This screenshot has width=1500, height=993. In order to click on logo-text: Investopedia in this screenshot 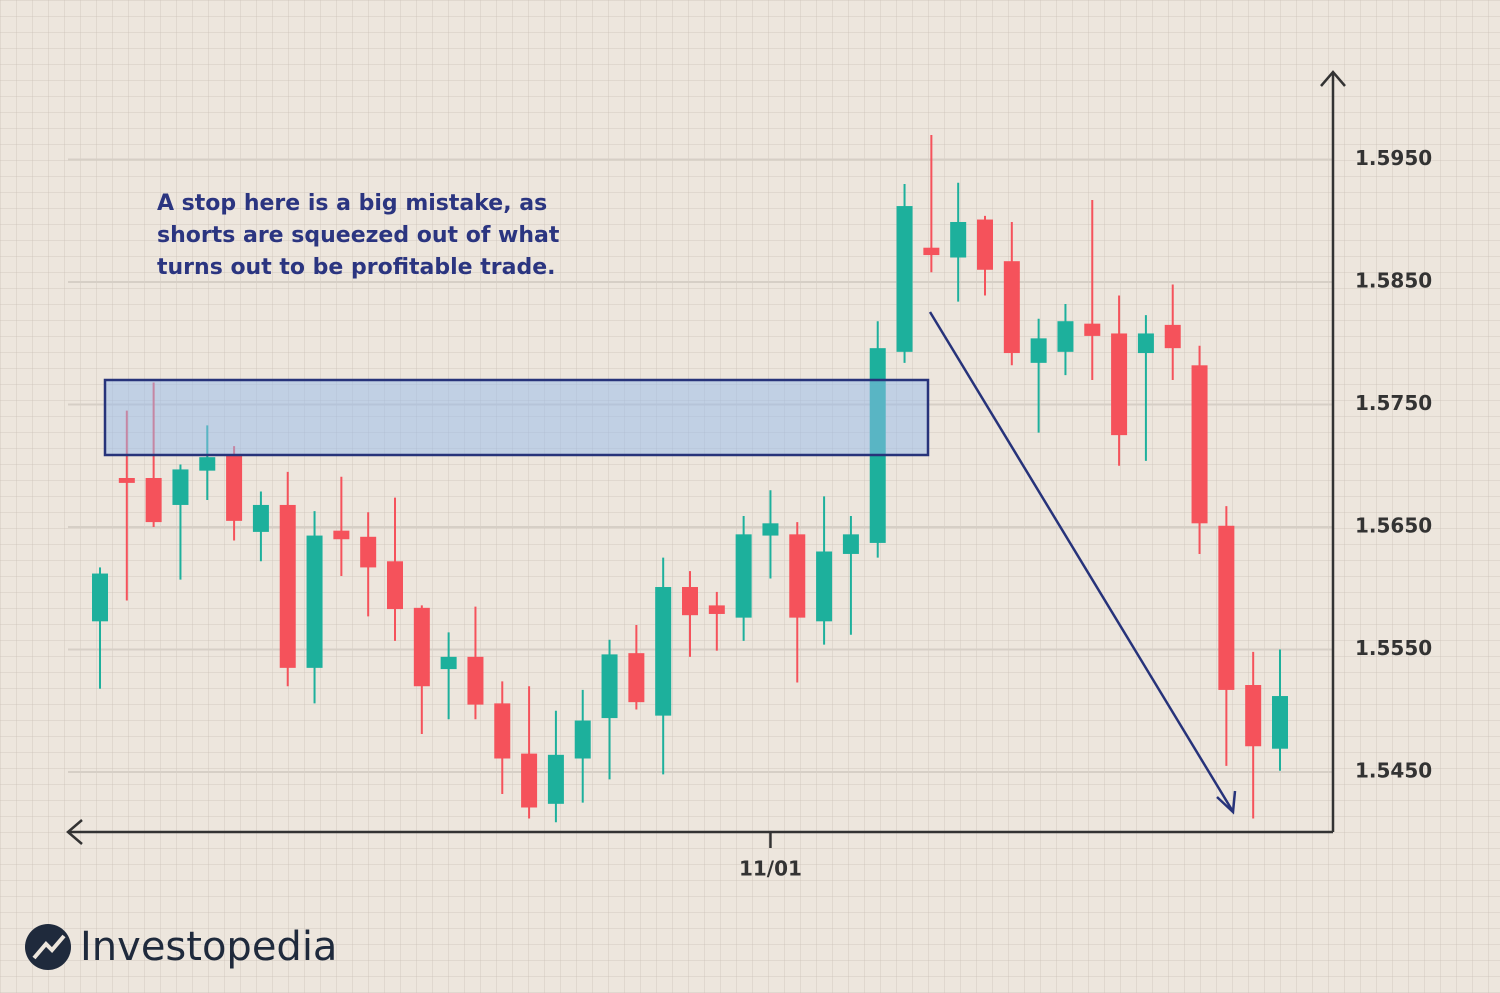, I will do `click(208, 947)`.